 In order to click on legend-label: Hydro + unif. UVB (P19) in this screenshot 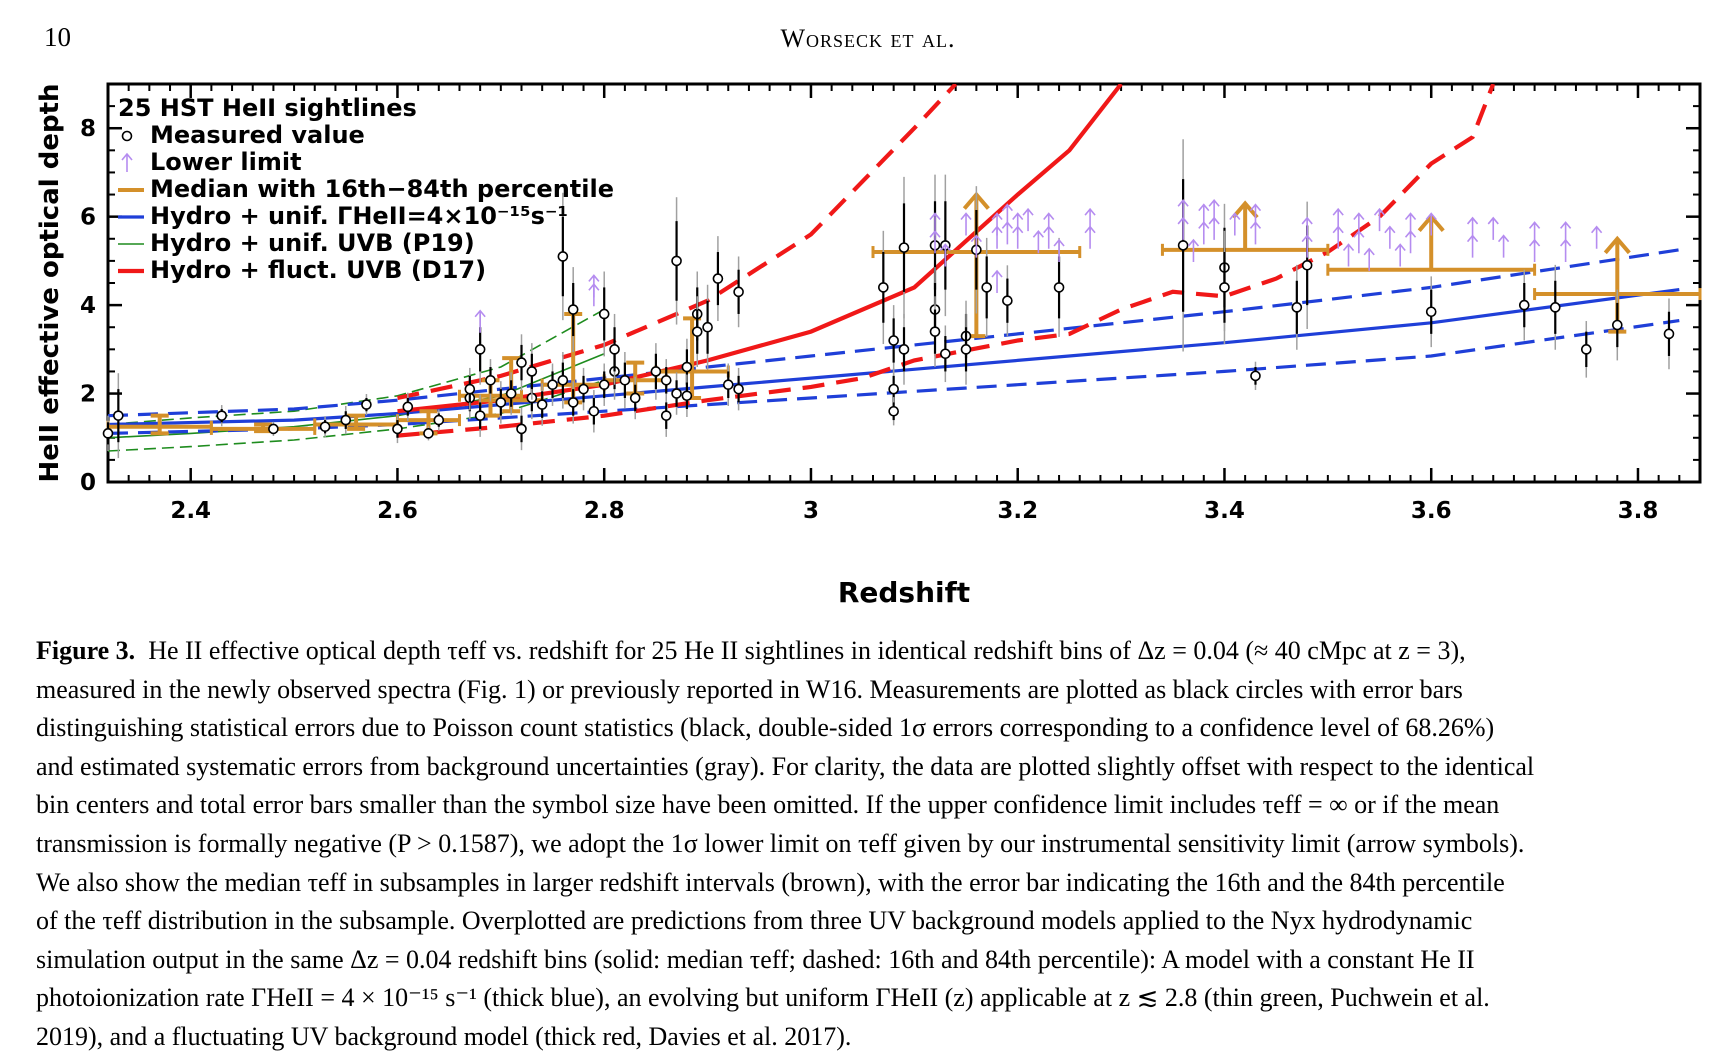, I will do `click(312, 243)`.